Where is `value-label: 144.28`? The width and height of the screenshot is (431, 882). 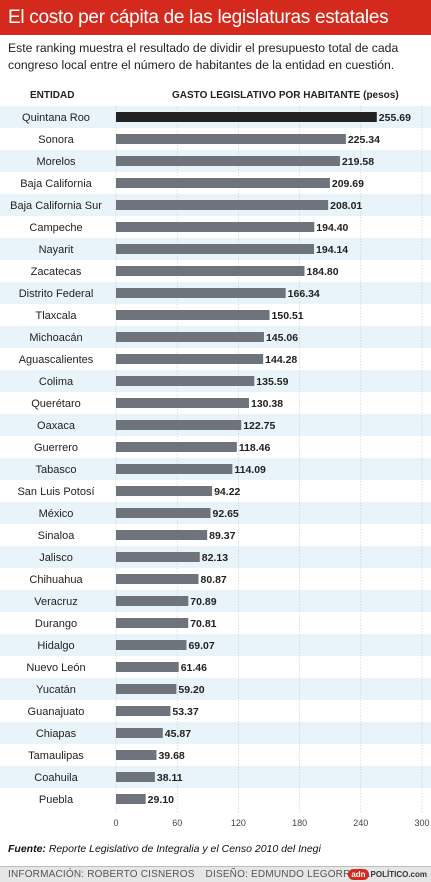 value-label: 144.28 is located at coordinates (281, 360).